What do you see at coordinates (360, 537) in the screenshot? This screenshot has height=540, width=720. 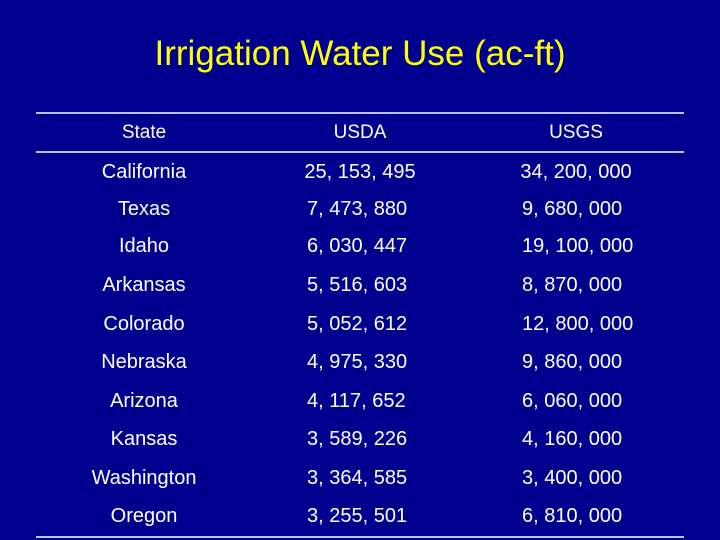 I see `table-bottom-rule` at bounding box center [360, 537].